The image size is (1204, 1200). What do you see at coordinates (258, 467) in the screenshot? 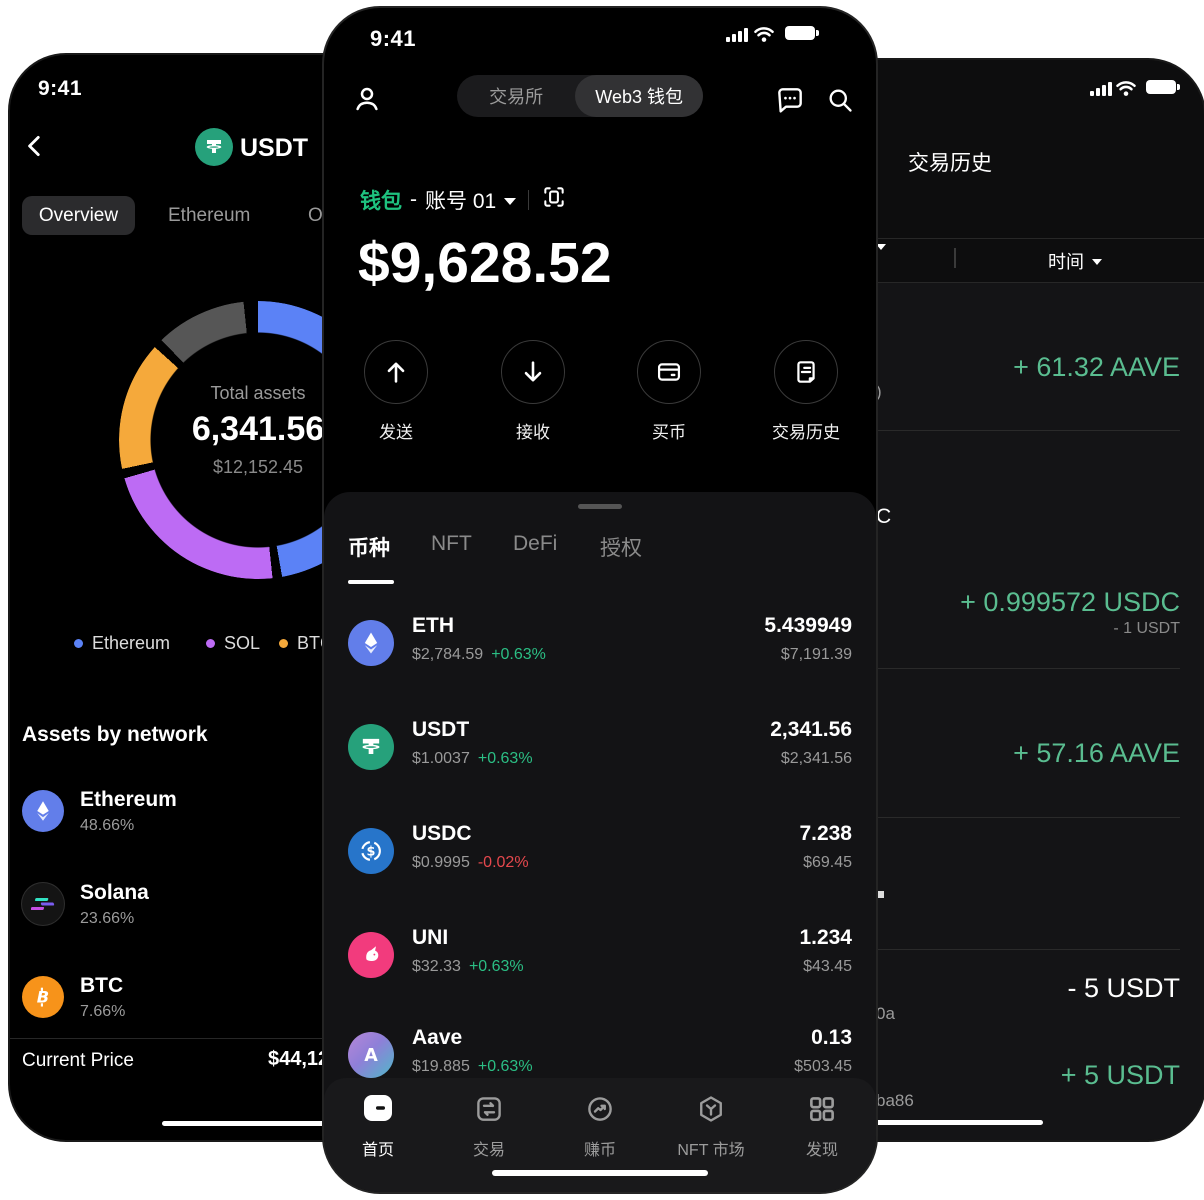
I see `total-assets-usd: $12,152.45` at bounding box center [258, 467].